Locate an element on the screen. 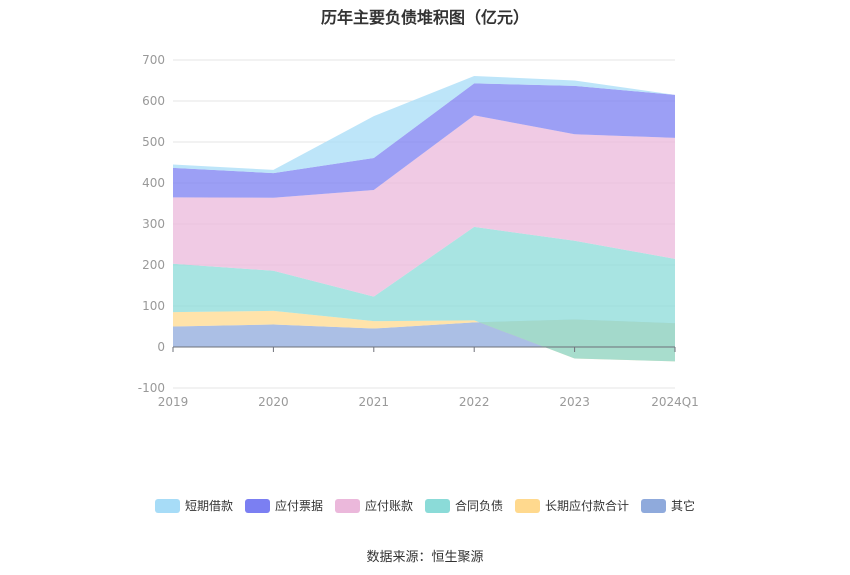 The width and height of the screenshot is (850, 575). legend-item: 应付账款 is located at coordinates (373, 505).